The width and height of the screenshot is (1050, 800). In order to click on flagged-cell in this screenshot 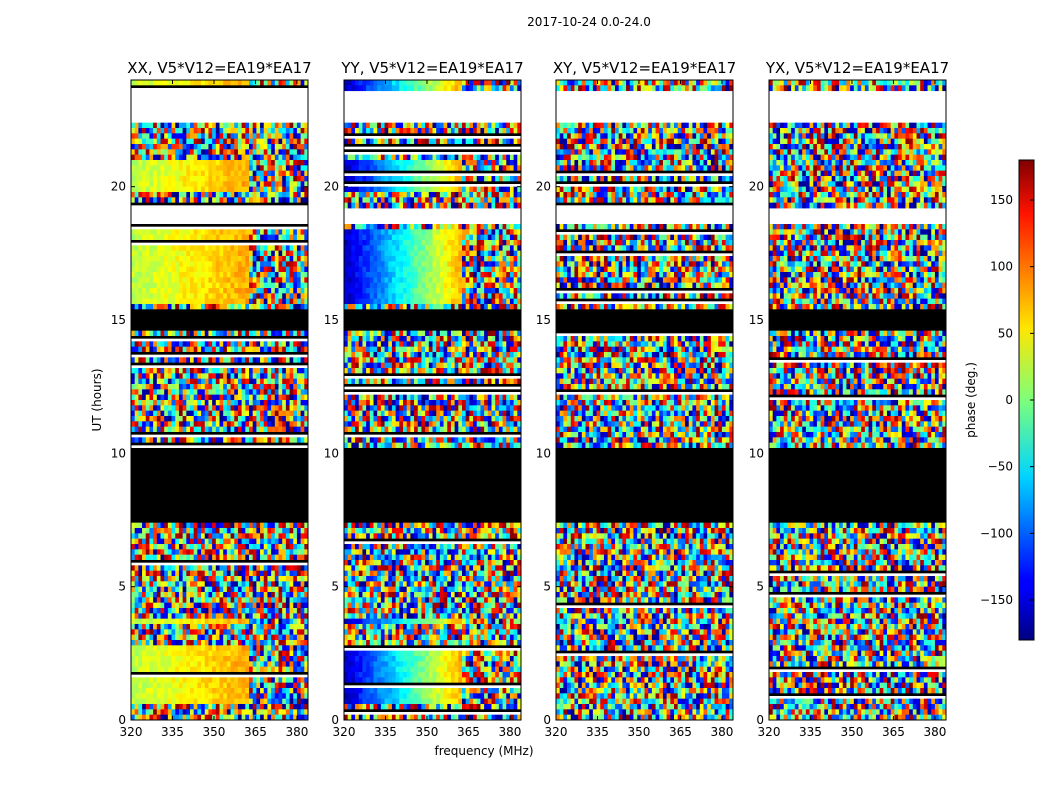, I will do `click(219, 337)`.